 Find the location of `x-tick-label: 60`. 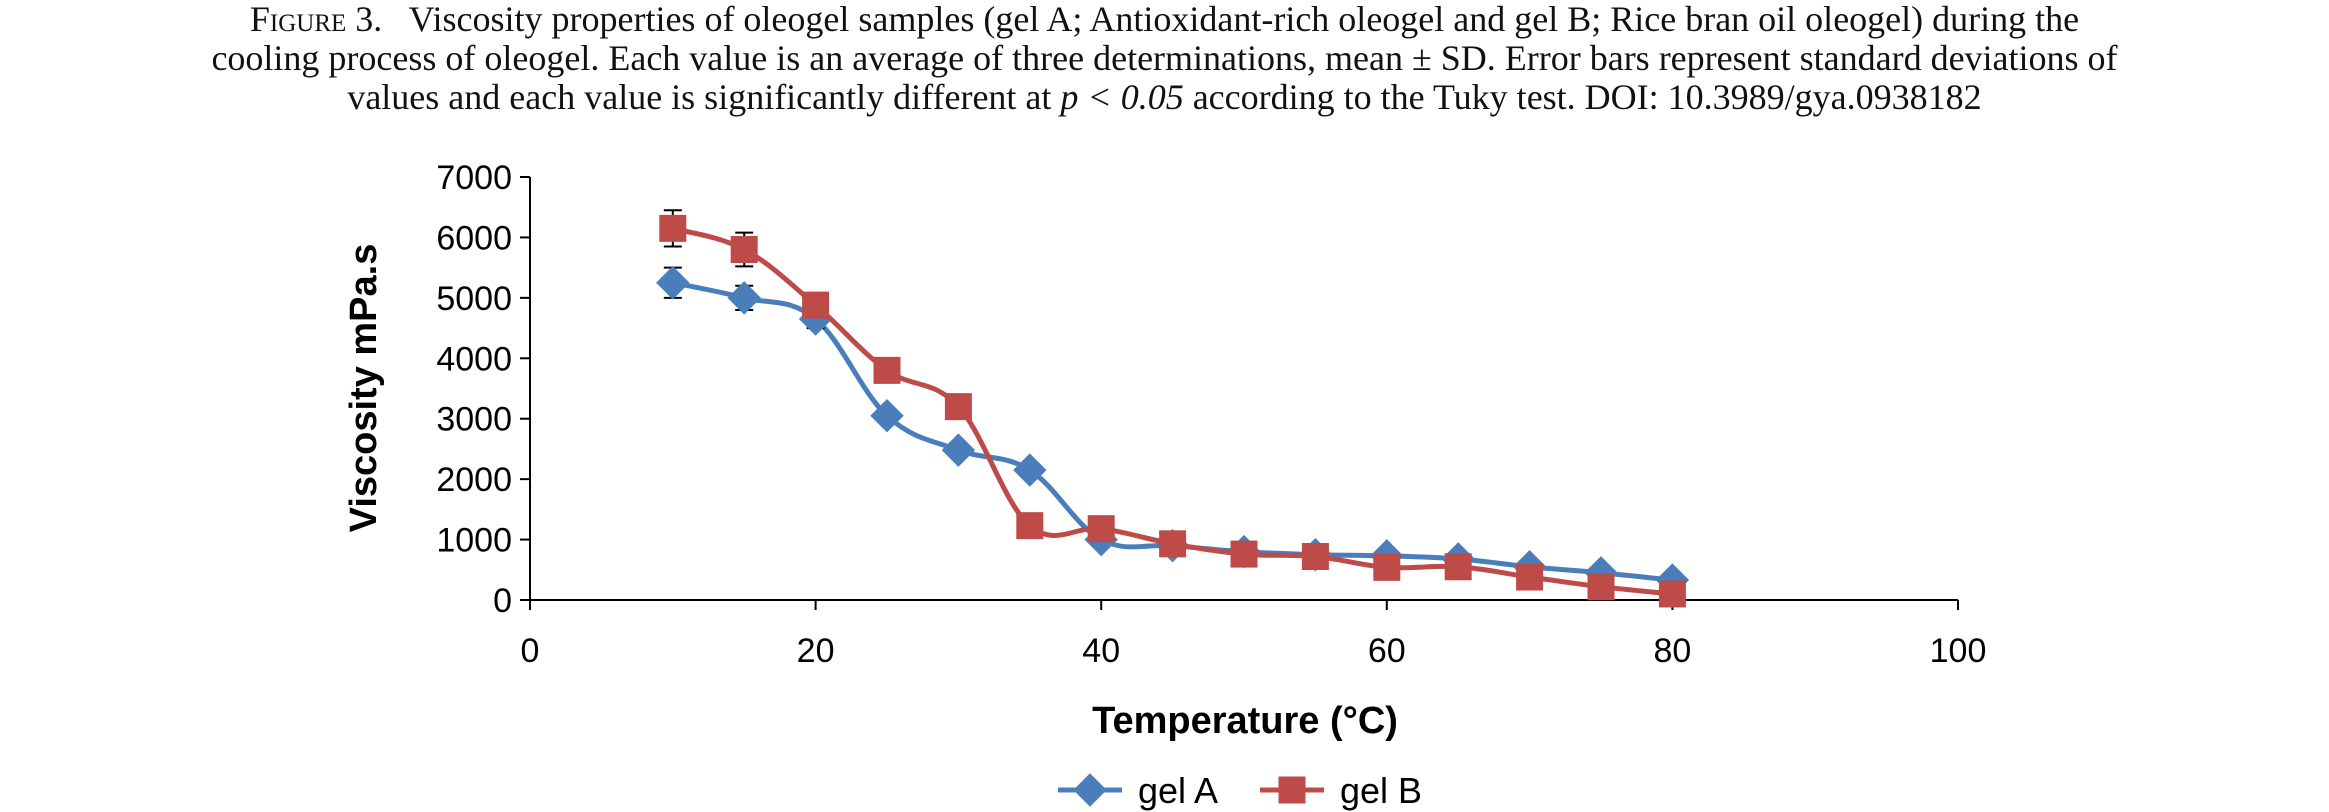

x-tick-label: 60 is located at coordinates (1387, 651).